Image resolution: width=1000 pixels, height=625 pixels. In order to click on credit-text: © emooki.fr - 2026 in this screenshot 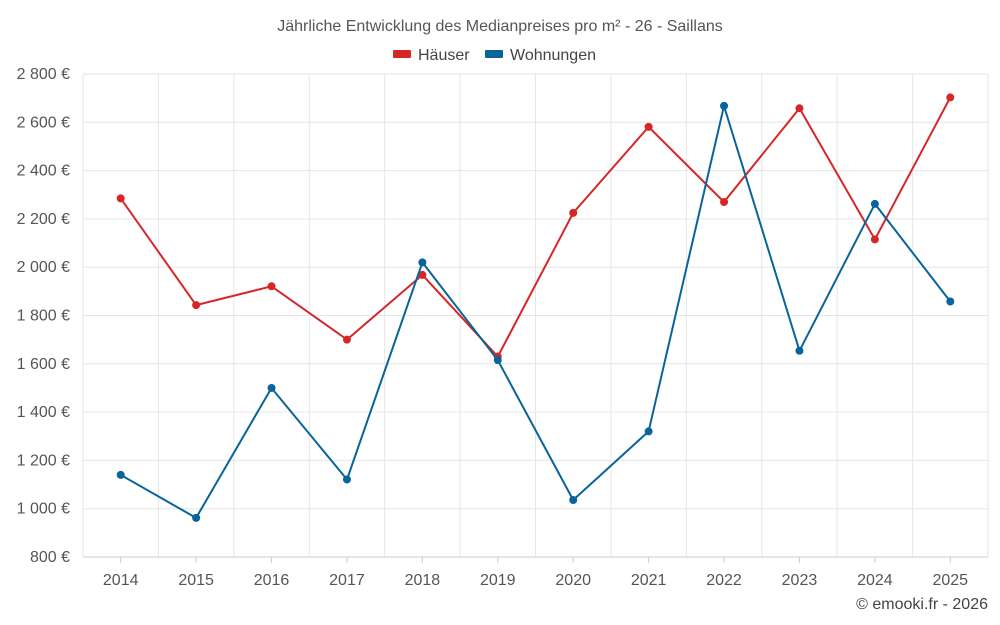, I will do `click(922, 604)`.